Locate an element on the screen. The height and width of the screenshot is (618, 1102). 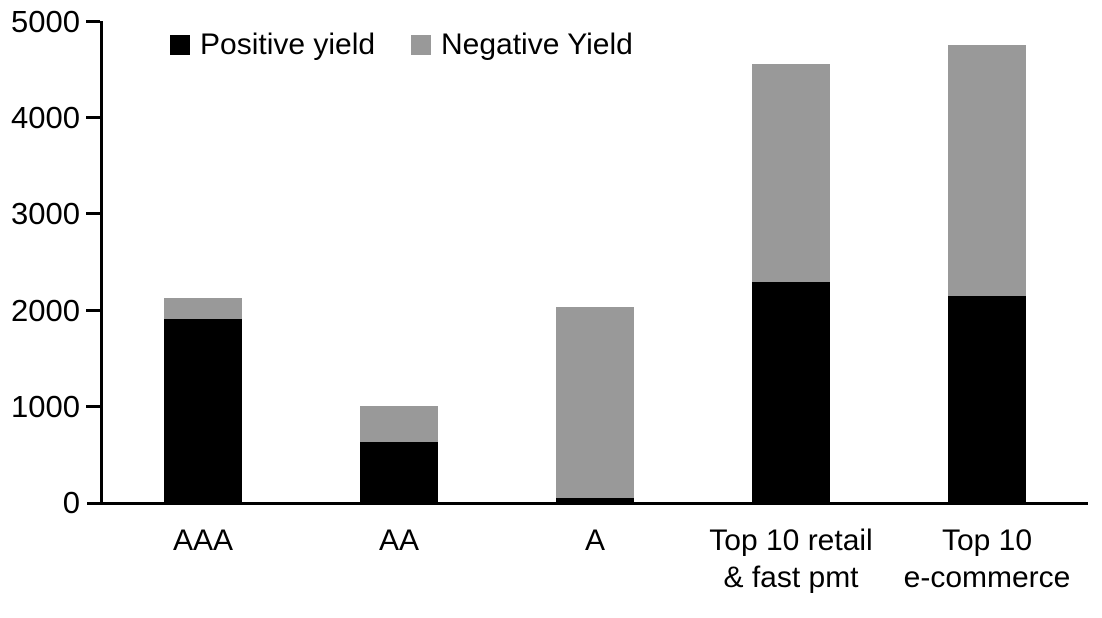
category-label: AAA is located at coordinates (203, 540).